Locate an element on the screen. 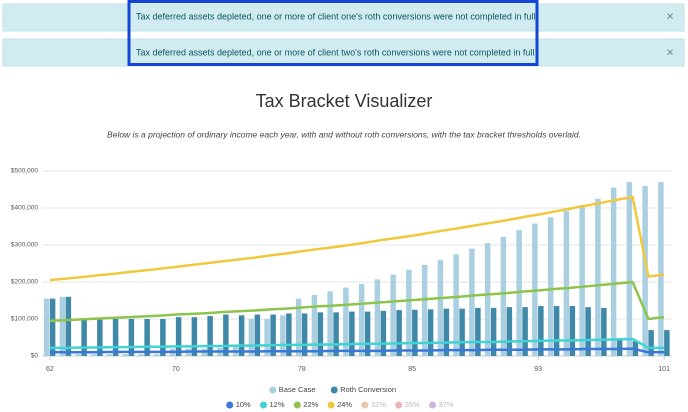  y-tick-label: $200,000 is located at coordinates (24, 282).